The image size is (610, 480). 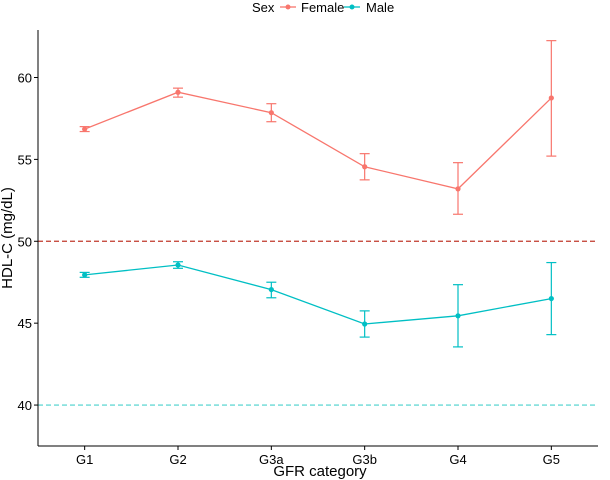 I want to click on y-tick-label-45: 45, so click(x=25, y=323).